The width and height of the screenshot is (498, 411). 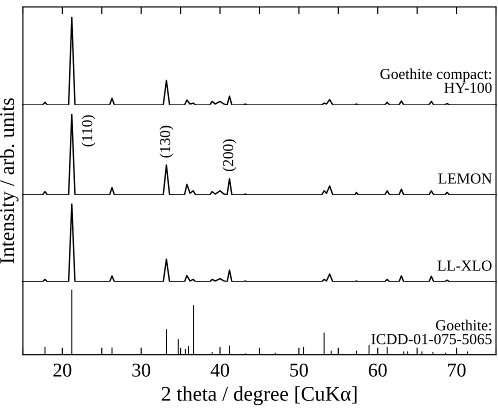 What do you see at coordinates (141, 370) in the screenshot?
I see `x-tick-label: 30` at bounding box center [141, 370].